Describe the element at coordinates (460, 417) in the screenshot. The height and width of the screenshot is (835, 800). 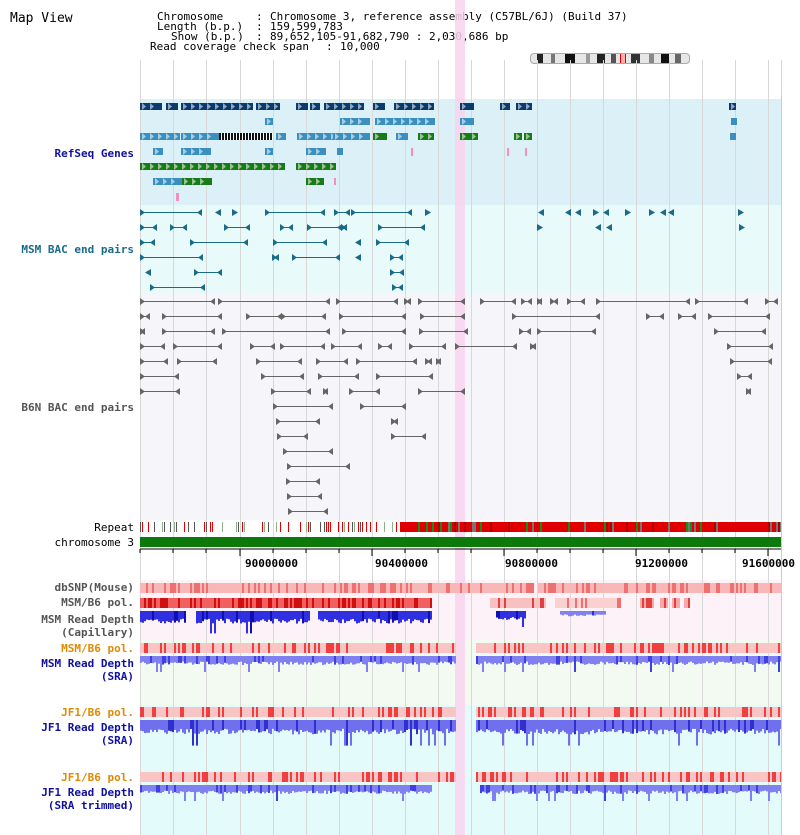
I see `selection-highlight` at that location.